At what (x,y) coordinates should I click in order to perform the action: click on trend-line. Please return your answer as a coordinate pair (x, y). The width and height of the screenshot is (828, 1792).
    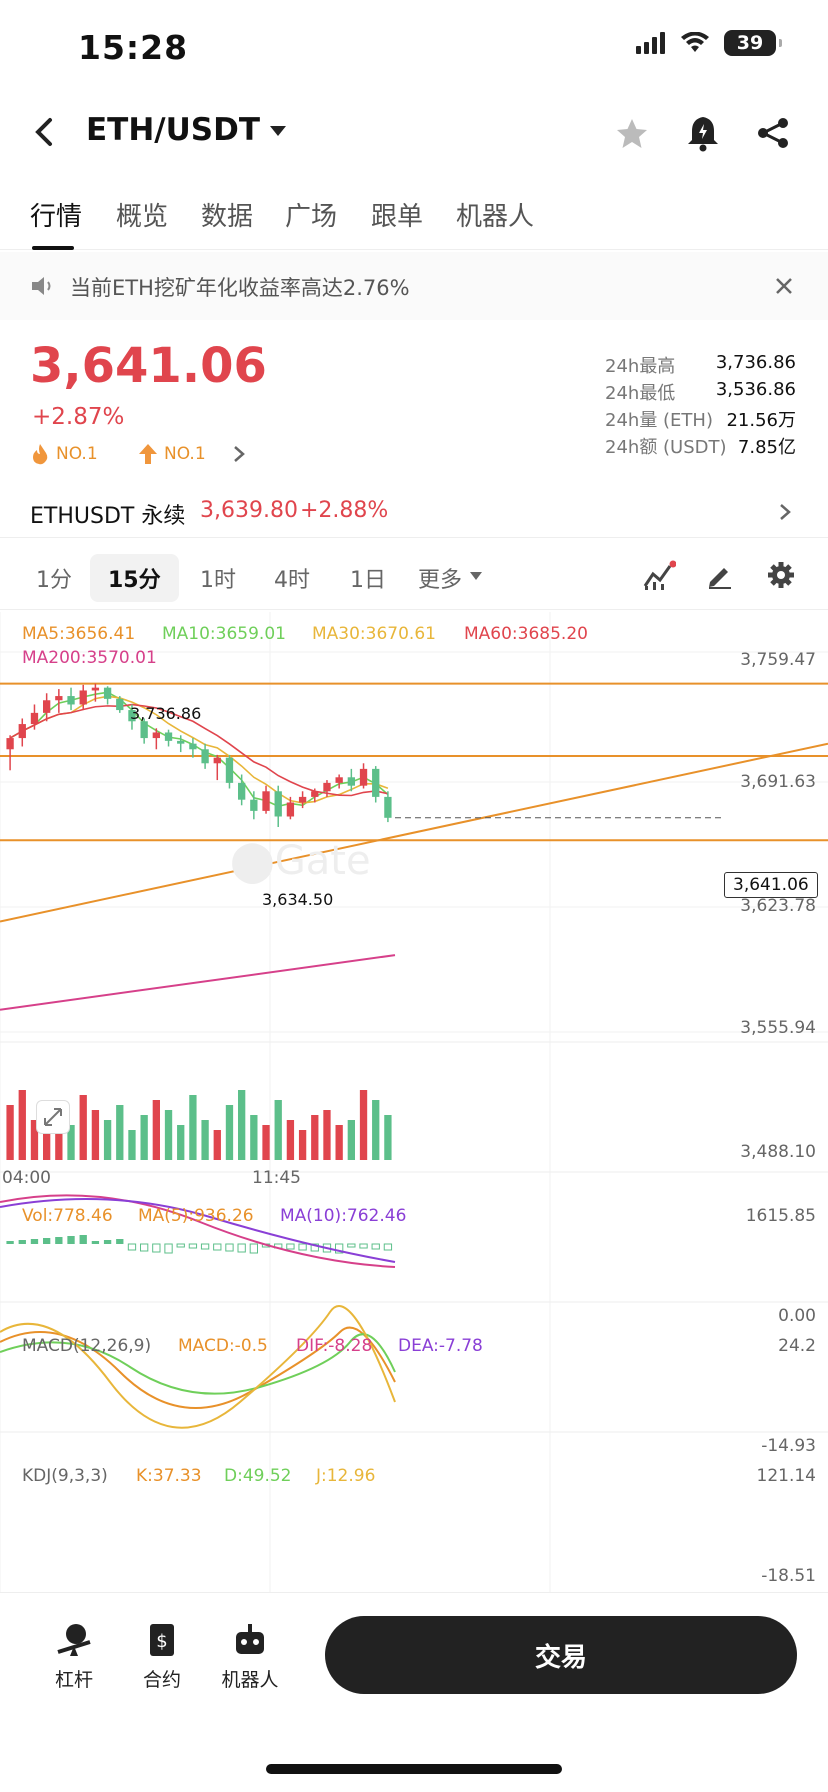
    Looking at the image, I should click on (414, 832).